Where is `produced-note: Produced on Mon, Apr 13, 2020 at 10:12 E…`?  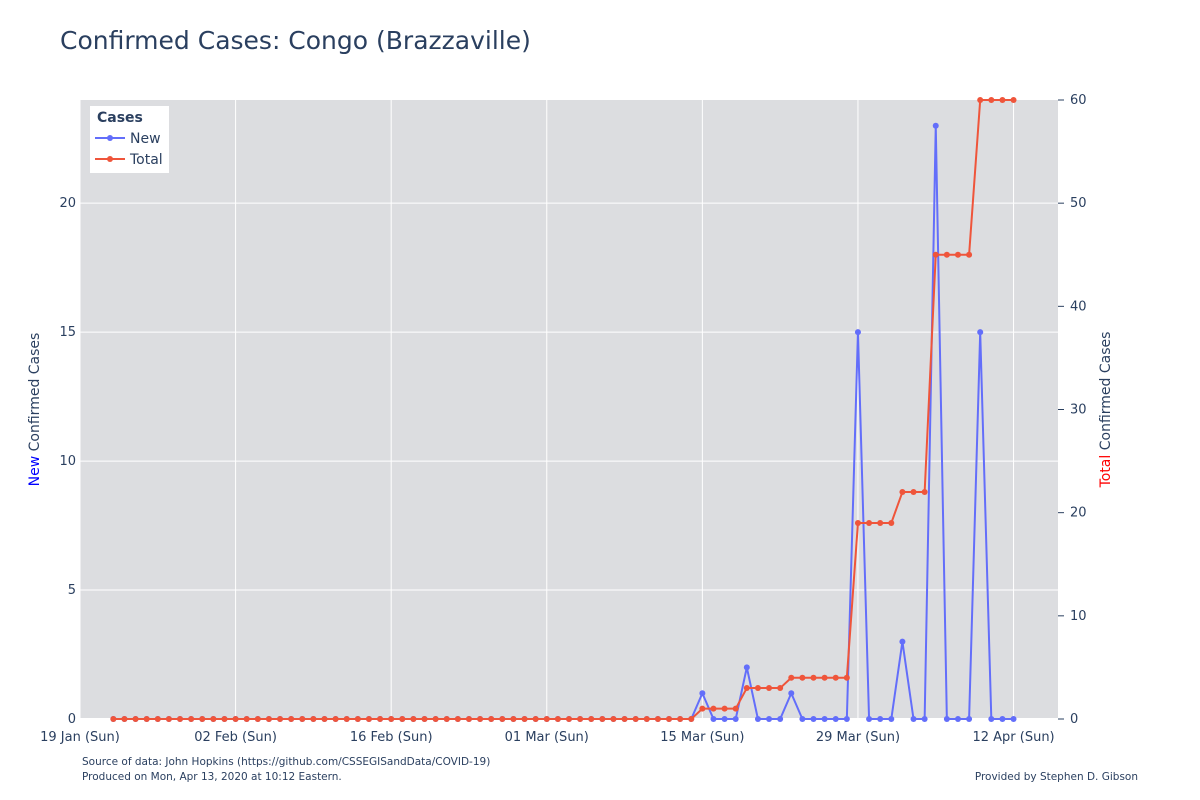 produced-note: Produced on Mon, Apr 13, 2020 at 10:12 E… is located at coordinates (212, 777).